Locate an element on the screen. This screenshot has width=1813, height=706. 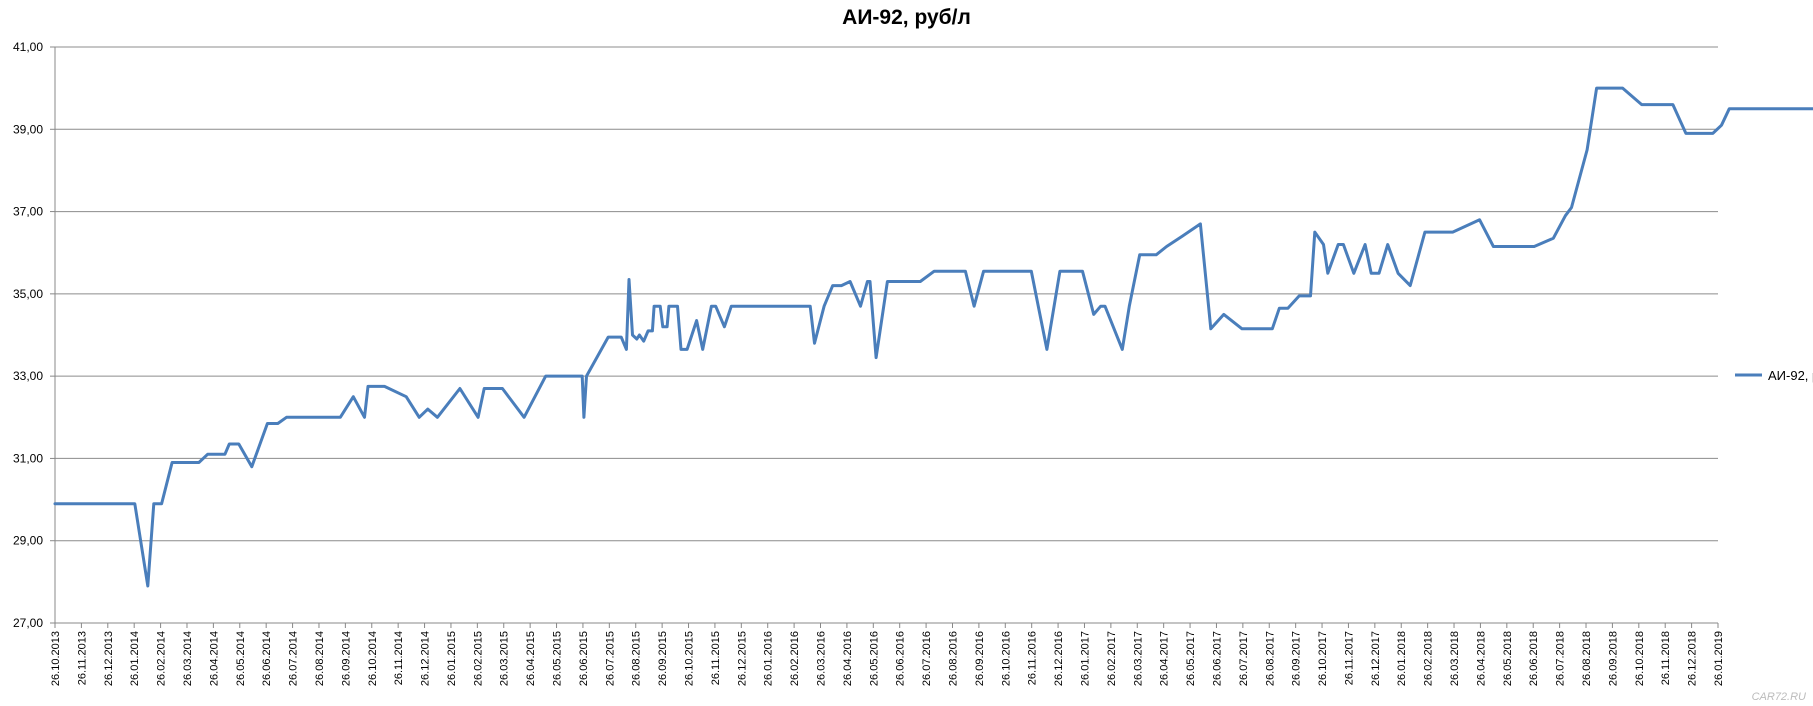
x-tick-label: 26.03.2014 is located at coordinates (188, 658).